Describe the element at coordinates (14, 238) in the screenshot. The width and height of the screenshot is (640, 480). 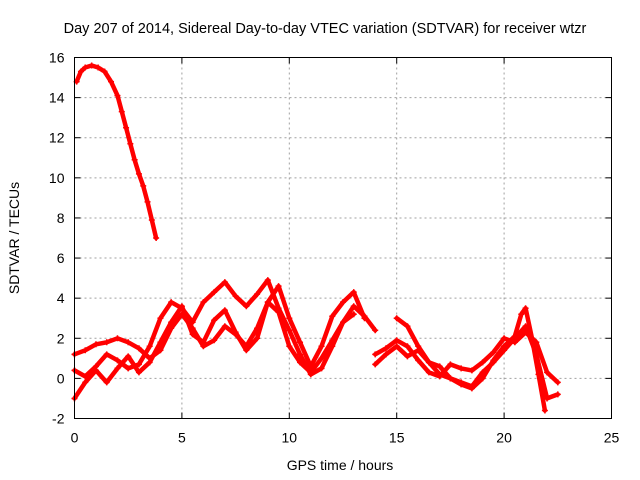
I see `y-axis-label: SDTVAR / TECUs` at that location.